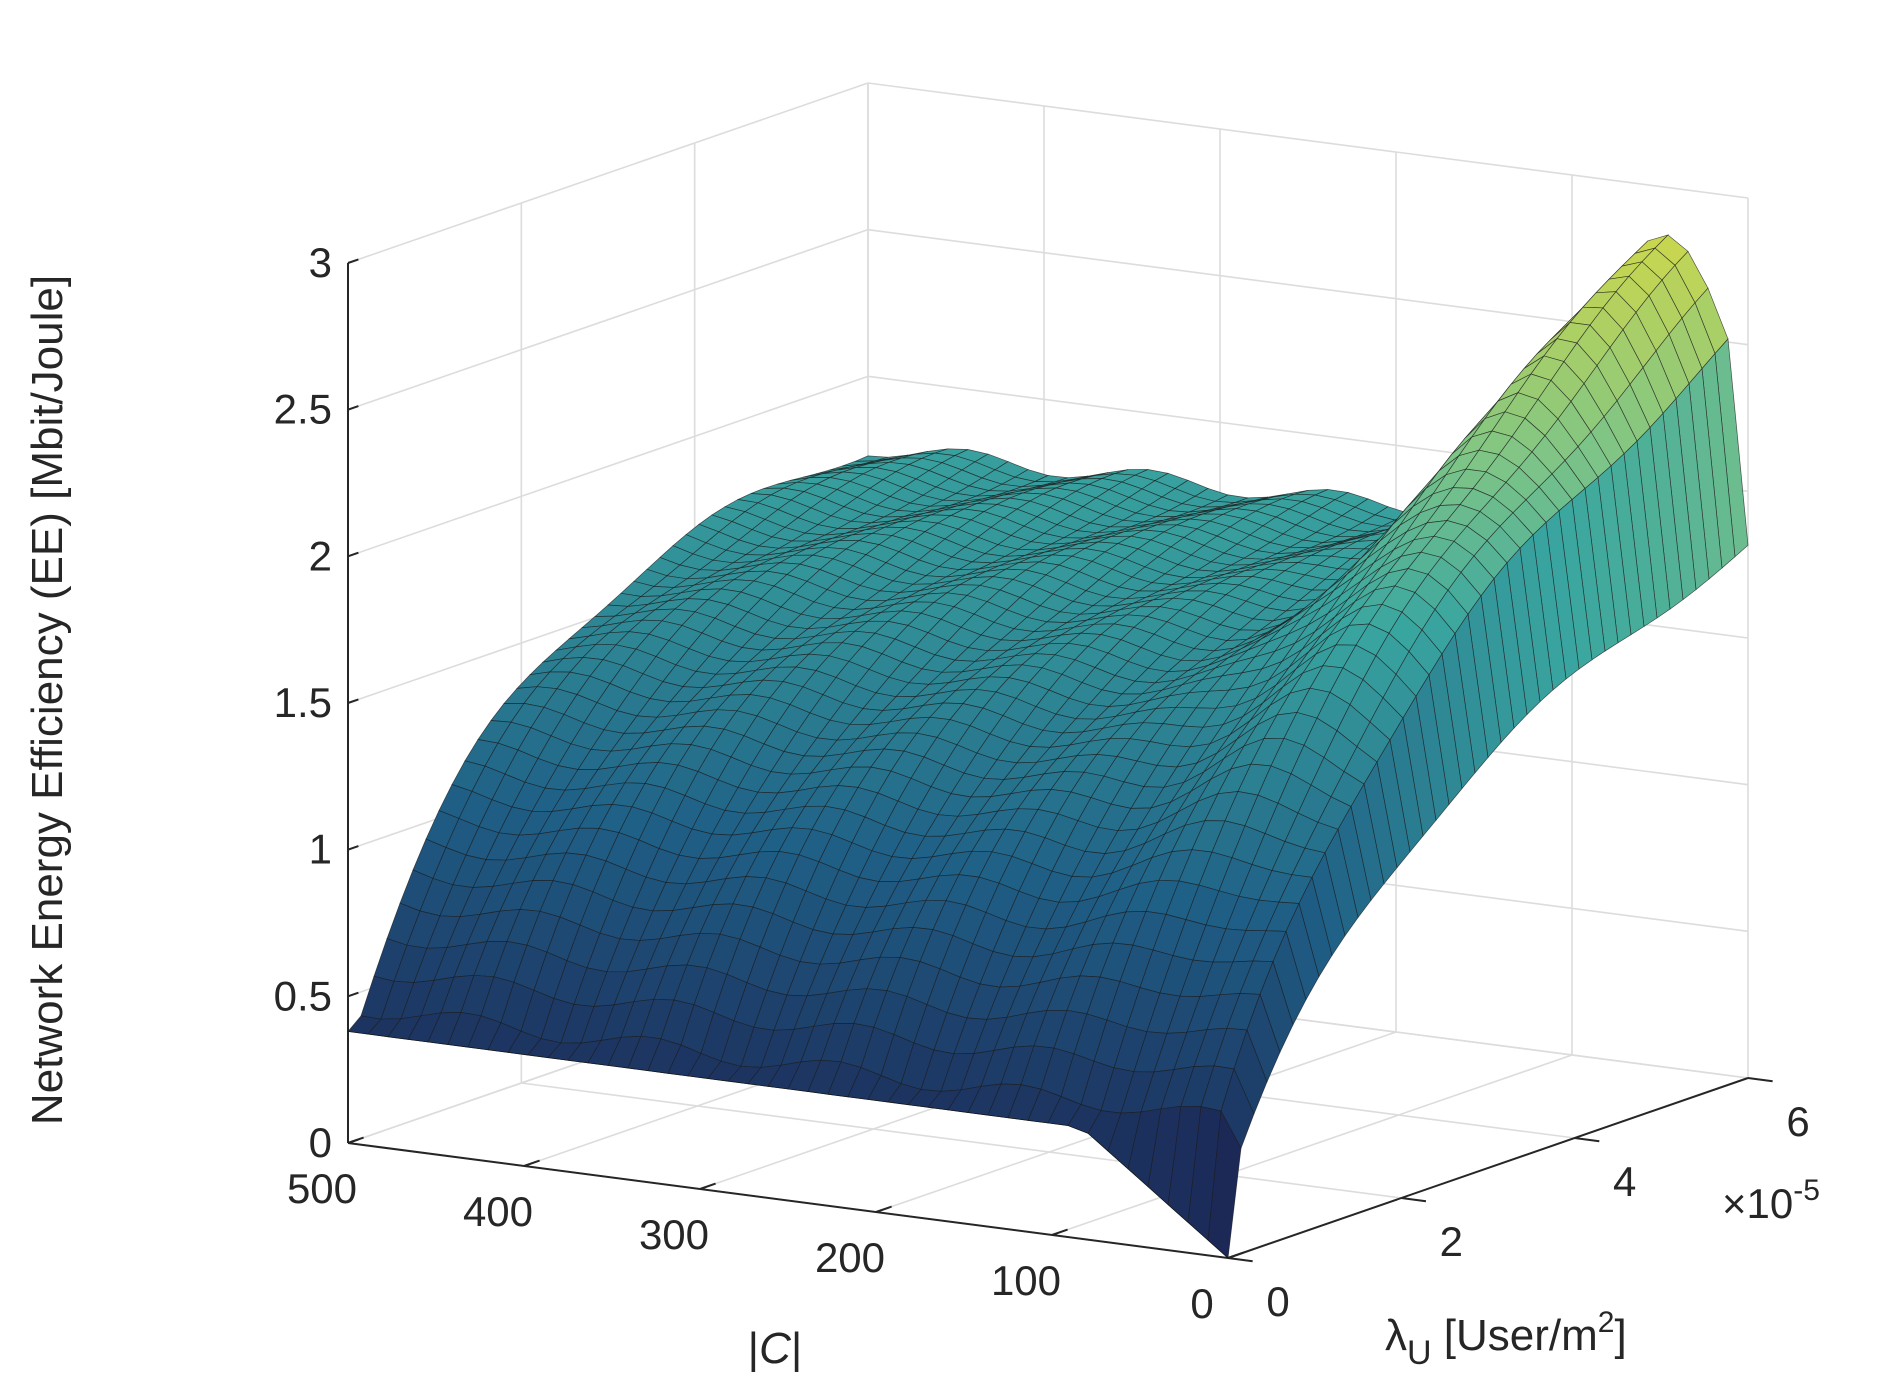 Image resolution: width=1880 pixels, height=1400 pixels. Describe the element at coordinates (1308, 140) in the screenshot. I see `grid-line-z-right` at that location.